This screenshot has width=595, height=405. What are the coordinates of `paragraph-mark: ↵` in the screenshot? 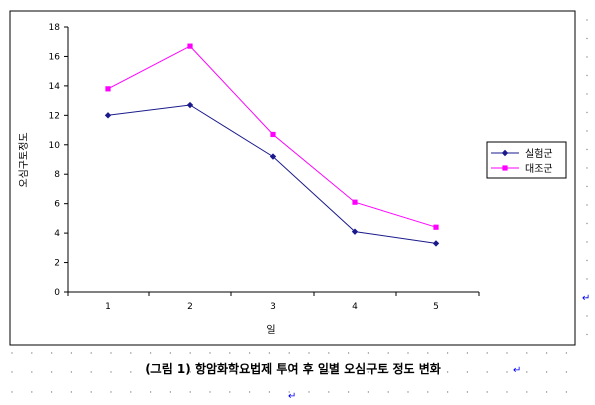 It's located at (586, 298).